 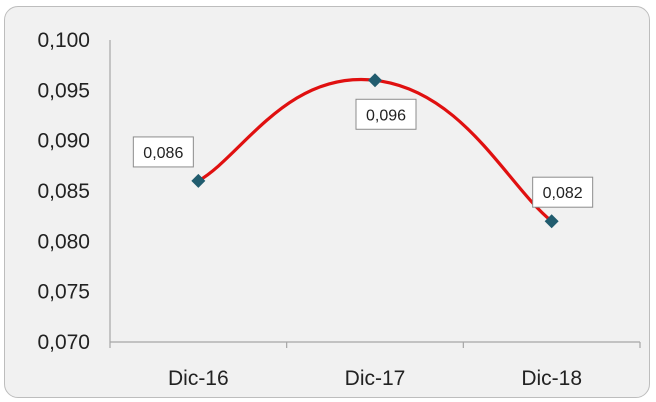 I want to click on y-tick-label: 0,100, so click(x=63, y=40).